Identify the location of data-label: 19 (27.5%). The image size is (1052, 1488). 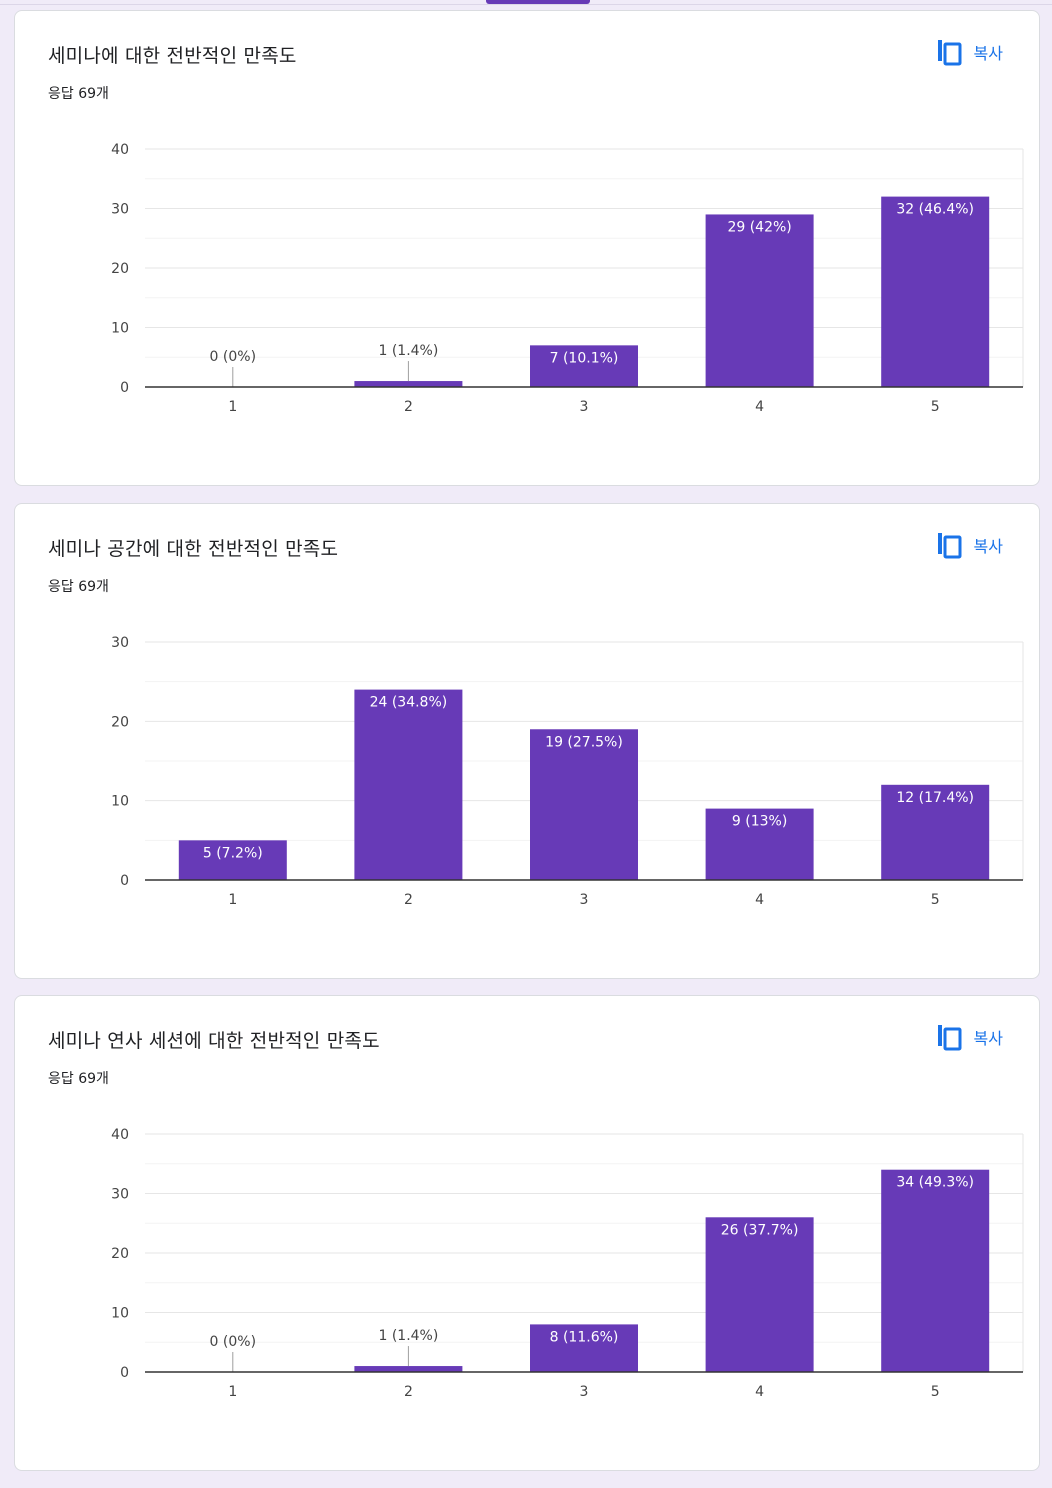
(584, 742).